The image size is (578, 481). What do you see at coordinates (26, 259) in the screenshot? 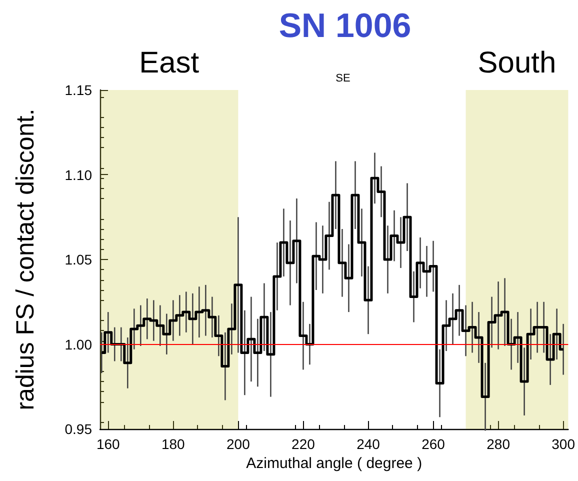
I see `y-axis-title: radius FS / contact discont.` at bounding box center [26, 259].